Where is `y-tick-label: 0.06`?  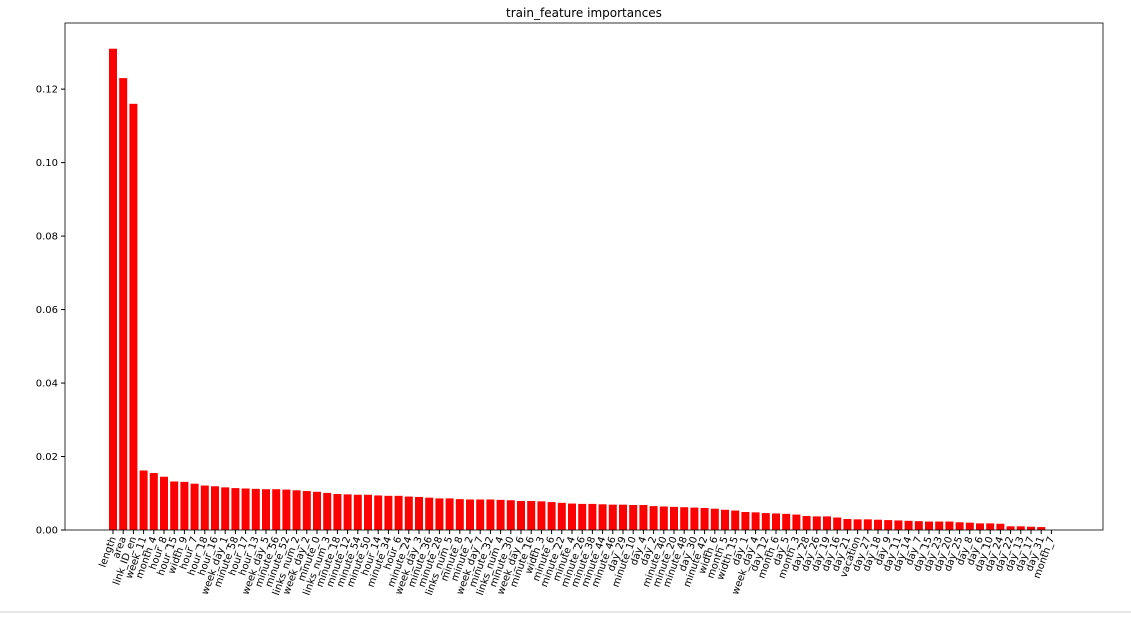
y-tick-label: 0.06 is located at coordinates (47, 310).